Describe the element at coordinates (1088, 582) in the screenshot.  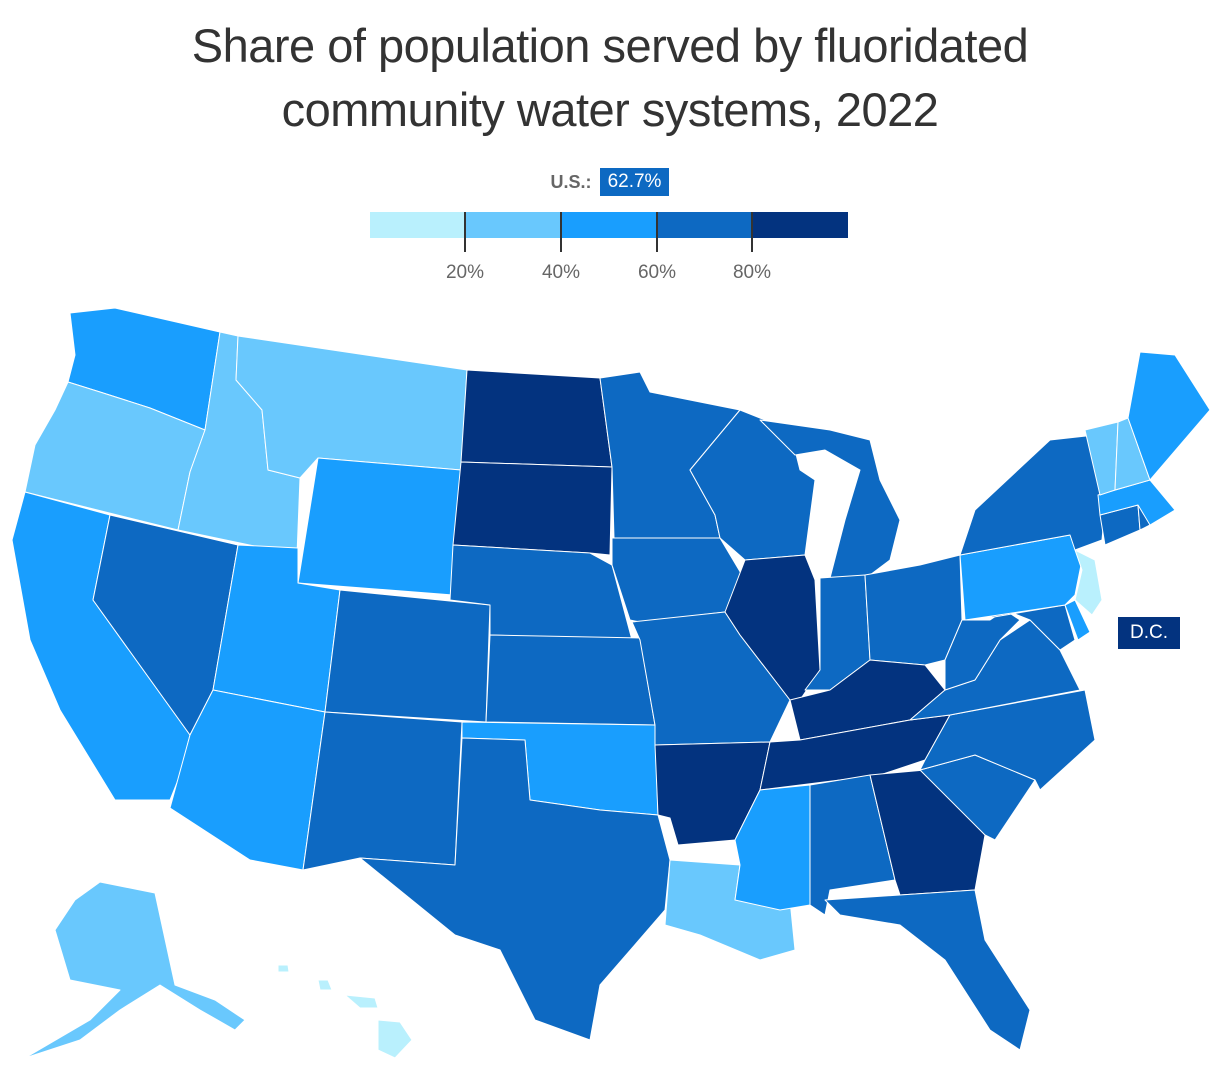
I see `state-nj` at that location.